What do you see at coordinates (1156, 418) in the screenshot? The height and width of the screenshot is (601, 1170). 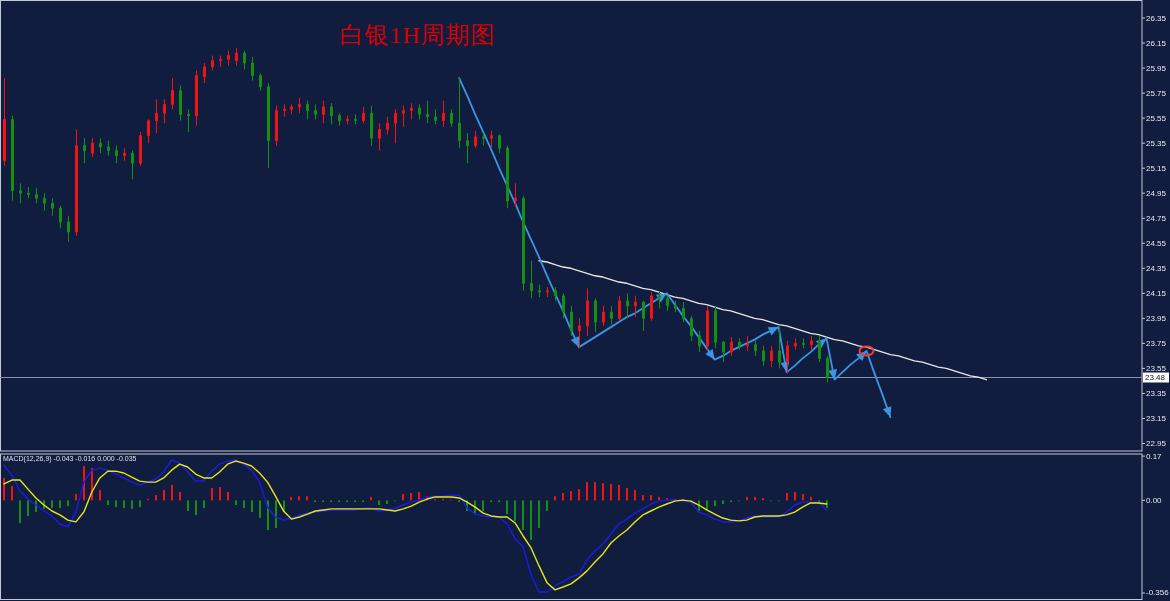 I see `y-tick-label: 23.15` at bounding box center [1156, 418].